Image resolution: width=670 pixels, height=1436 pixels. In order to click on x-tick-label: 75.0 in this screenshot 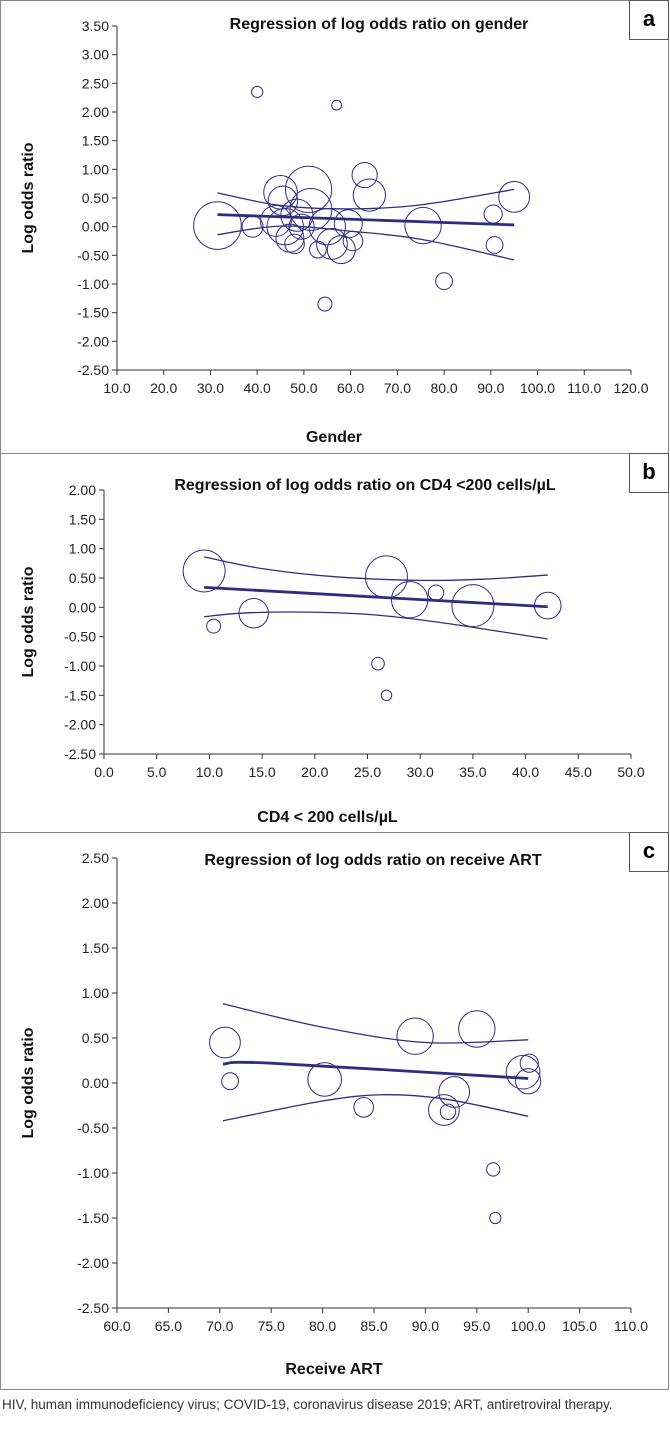, I will do `click(271, 1326)`.